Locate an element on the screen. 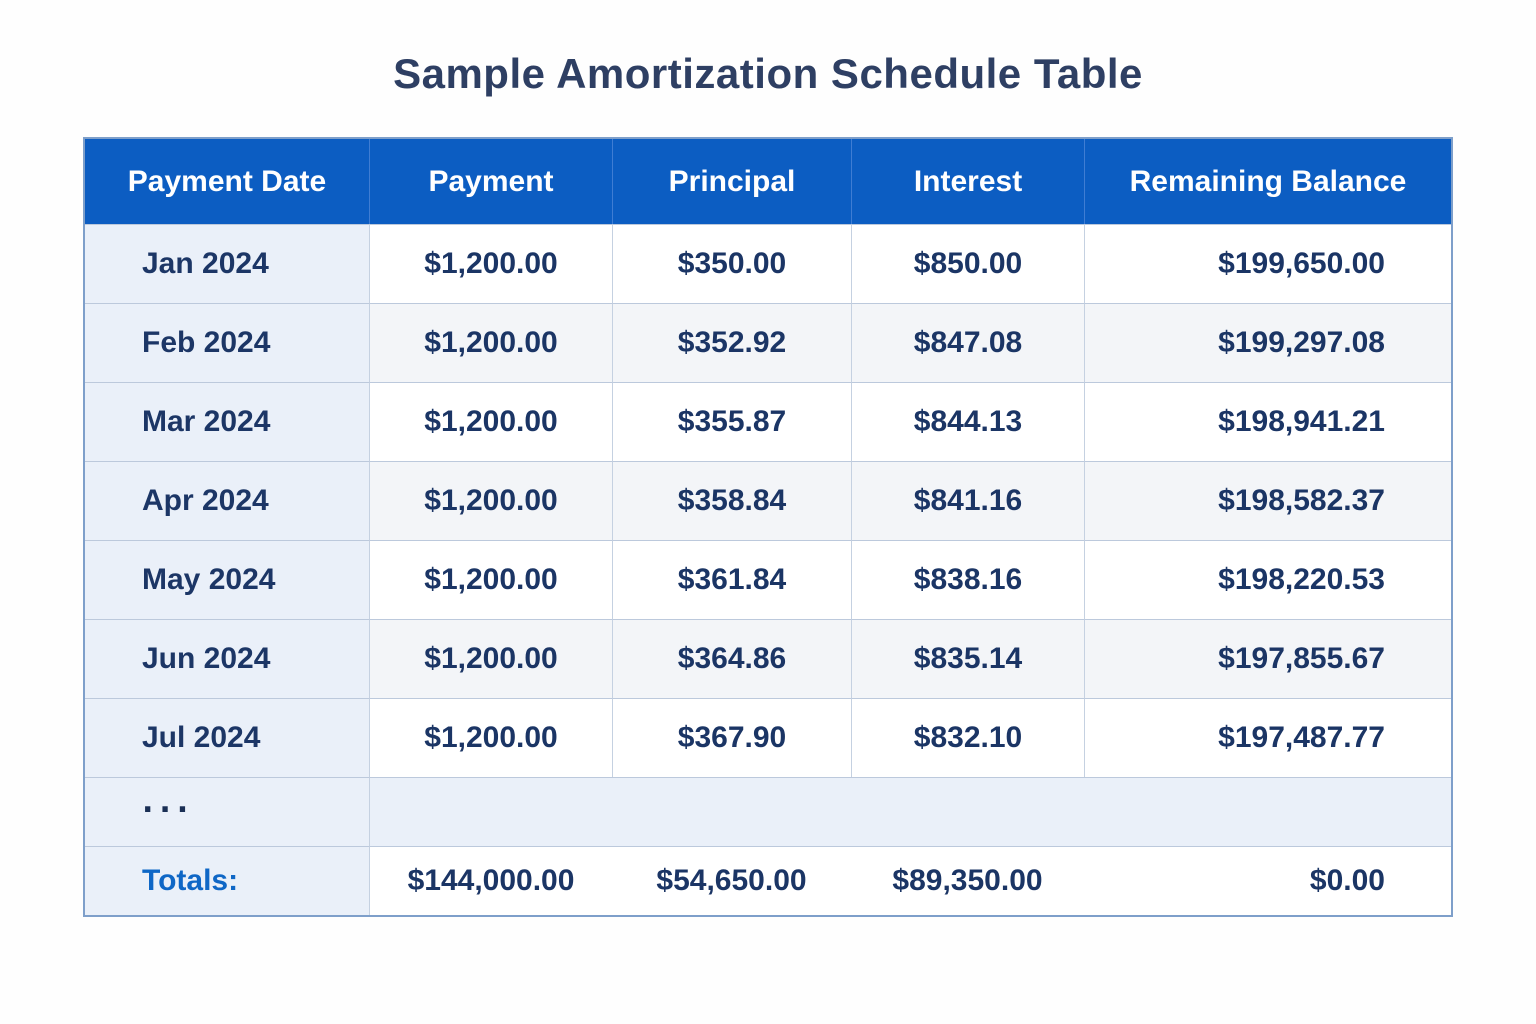  remaining-balance-cell: $197,487.77 is located at coordinates (1267, 737).